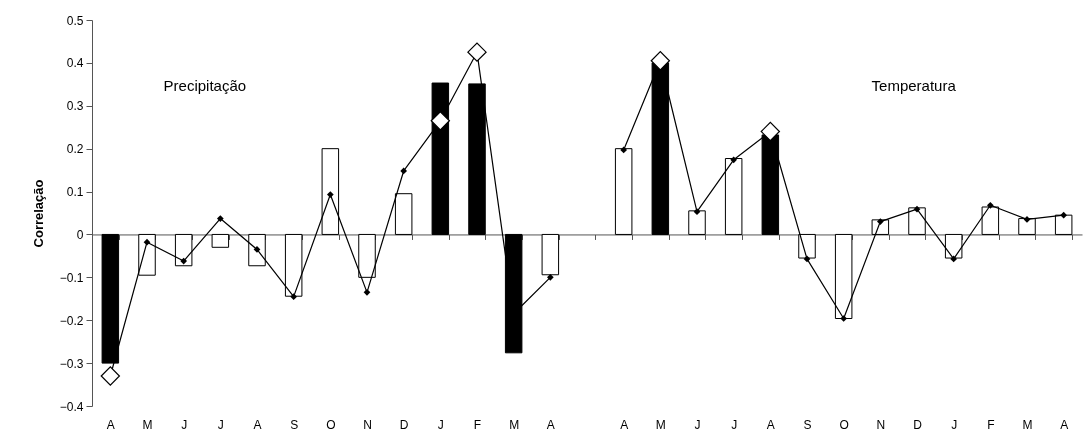  What do you see at coordinates (75, 106) in the screenshot?
I see `y-tick-label: 0.3` at bounding box center [75, 106].